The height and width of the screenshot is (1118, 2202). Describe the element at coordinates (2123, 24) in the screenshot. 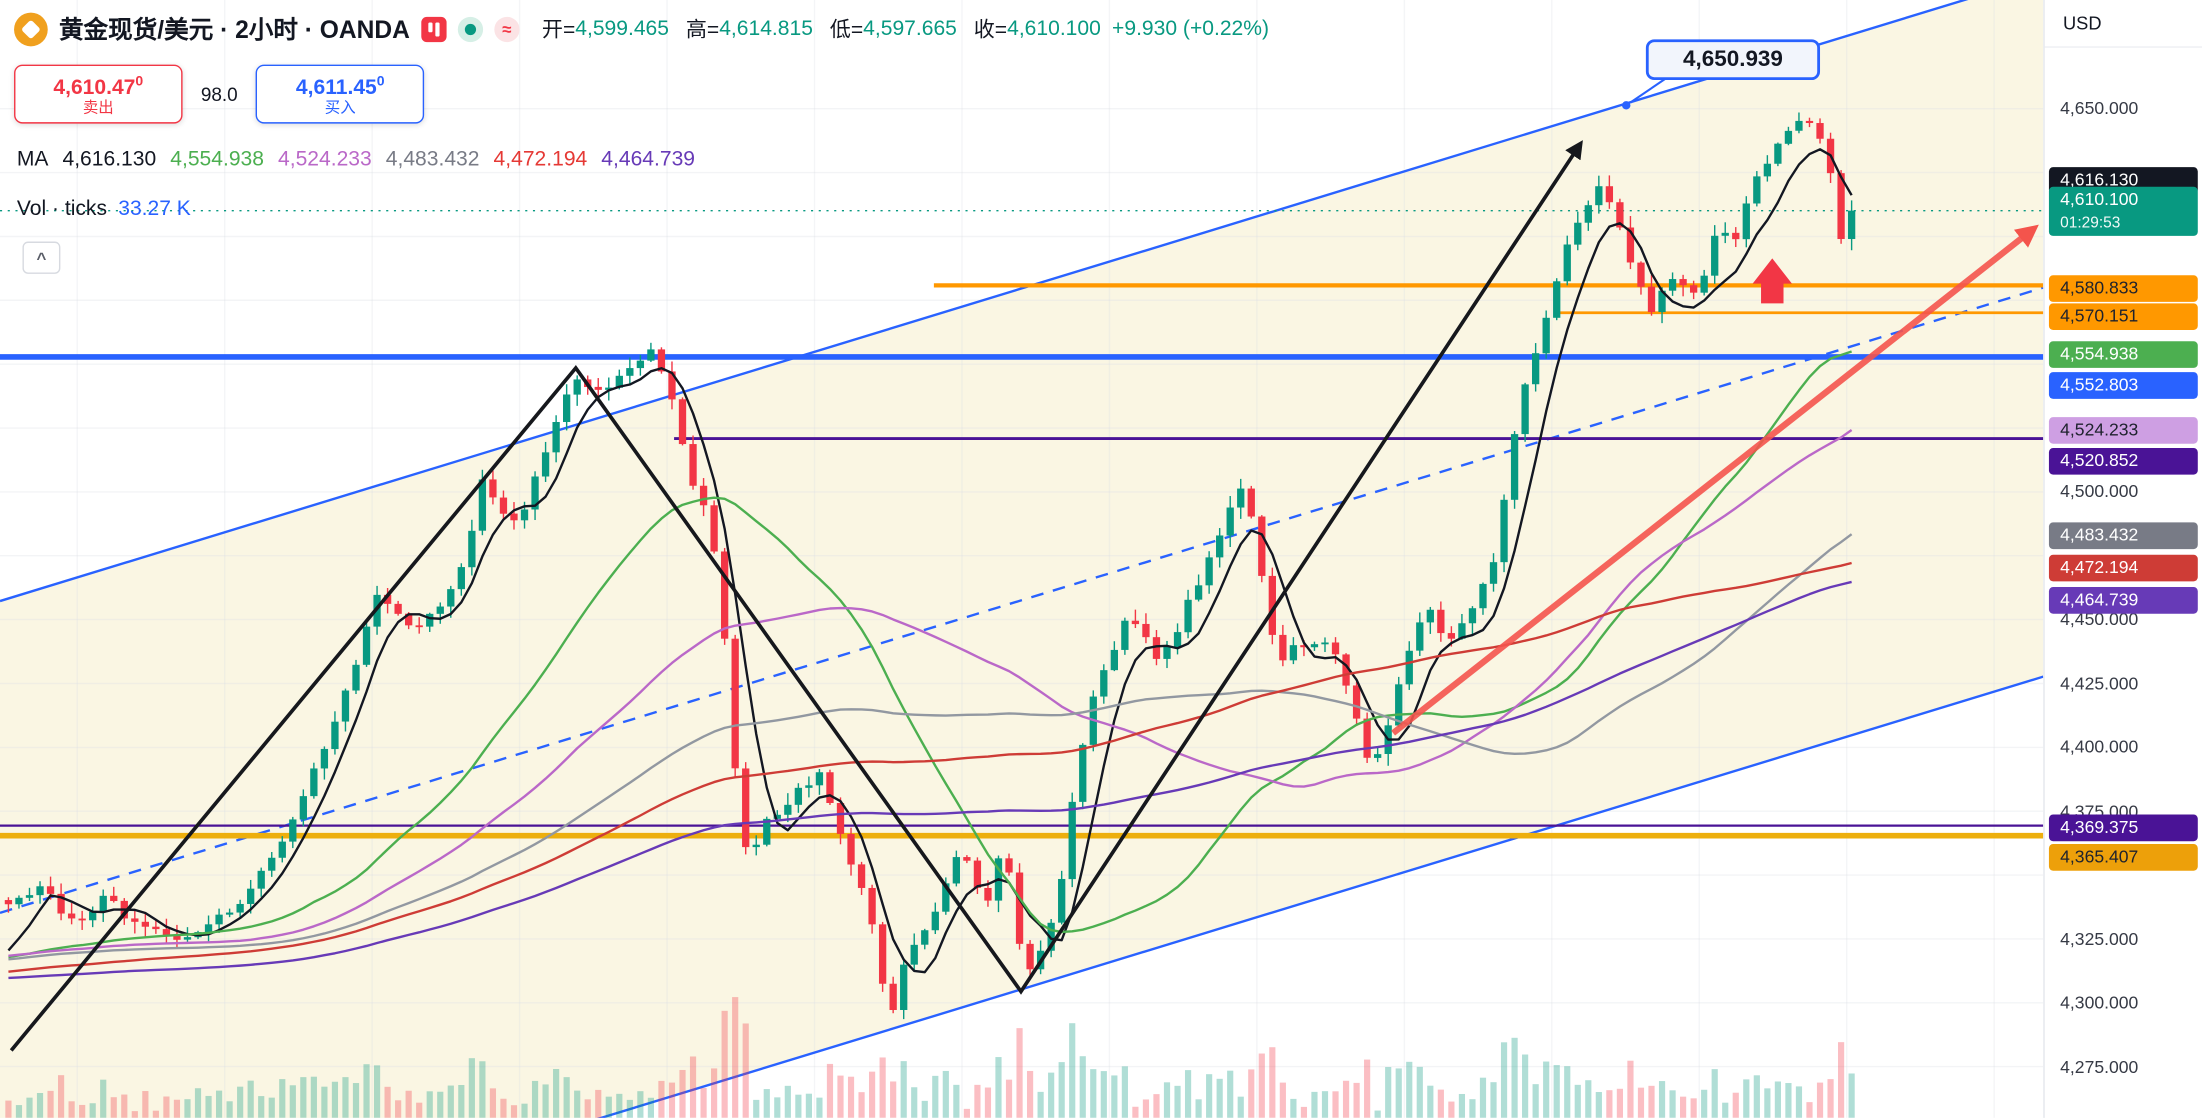

I see `currency-selector: USD` at that location.